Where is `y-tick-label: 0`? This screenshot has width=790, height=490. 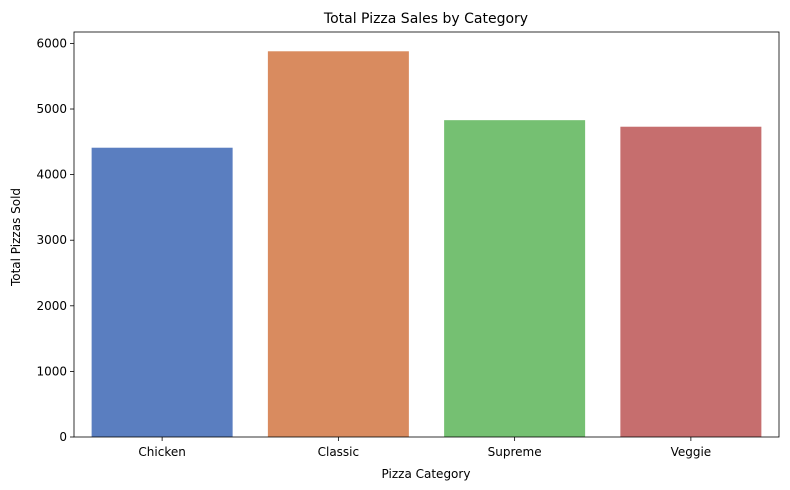
y-tick-label: 0 is located at coordinates (63, 437).